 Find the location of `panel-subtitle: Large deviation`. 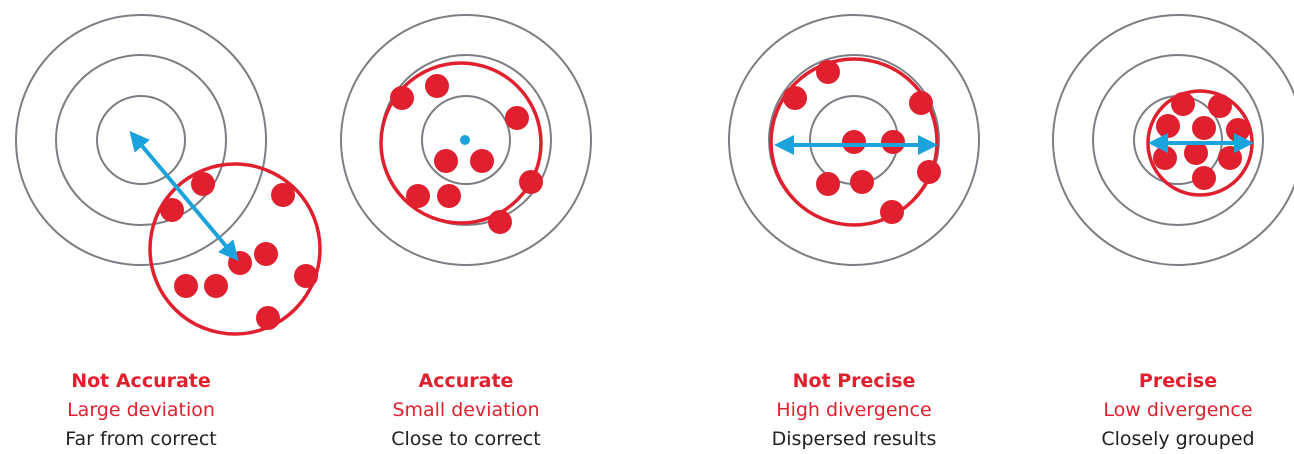

panel-subtitle: Large deviation is located at coordinates (141, 410).